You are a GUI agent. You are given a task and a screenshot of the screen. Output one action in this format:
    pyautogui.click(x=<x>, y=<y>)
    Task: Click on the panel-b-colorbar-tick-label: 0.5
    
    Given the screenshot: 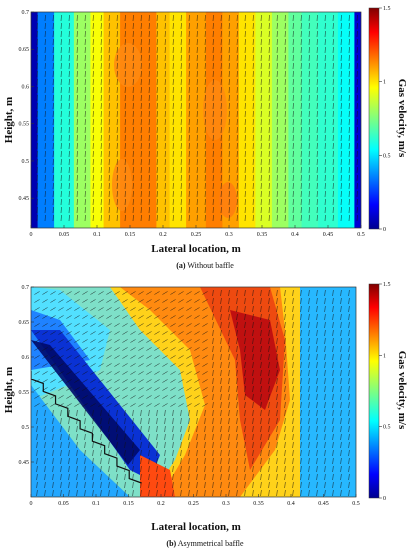 What is the action you would take?
    pyautogui.click(x=387, y=428)
    